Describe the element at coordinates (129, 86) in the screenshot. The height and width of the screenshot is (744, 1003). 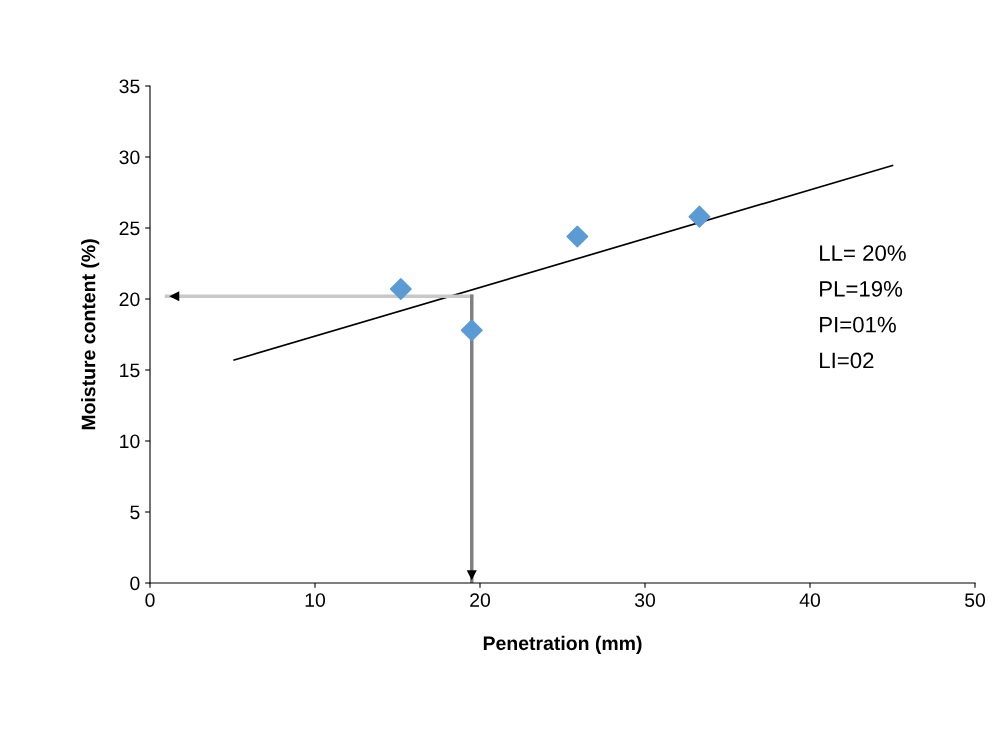
I see `y-tick-label: 35` at that location.